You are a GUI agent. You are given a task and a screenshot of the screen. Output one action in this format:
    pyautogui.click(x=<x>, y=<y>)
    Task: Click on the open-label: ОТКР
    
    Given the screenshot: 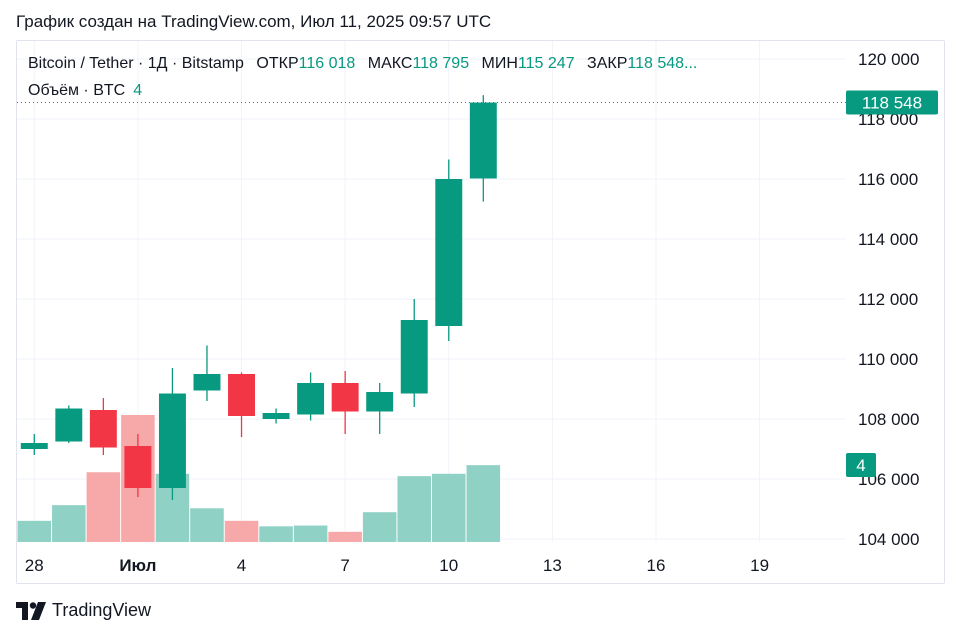 What is the action you would take?
    pyautogui.click(x=277, y=63)
    